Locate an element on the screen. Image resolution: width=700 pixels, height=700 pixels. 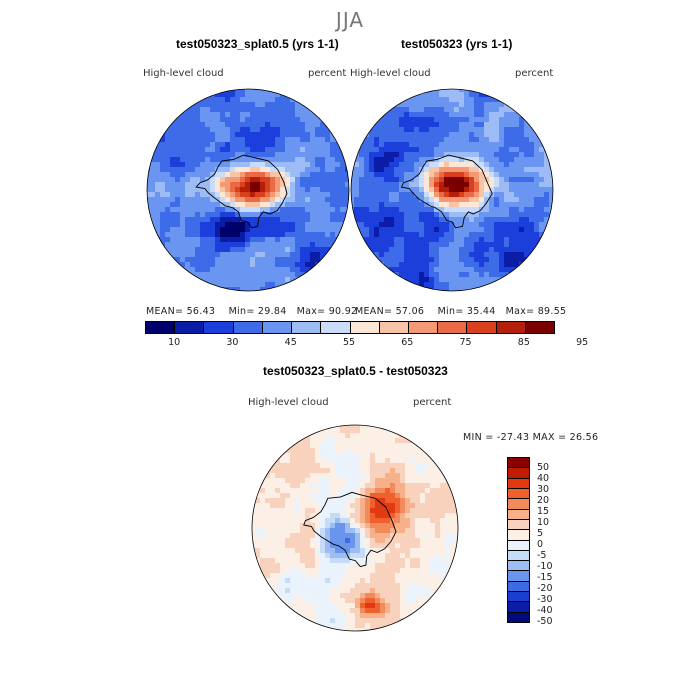
difference-colorbar-labels: 50 40 30 20 15 10 5 0 -5 -10 -15 -20 -30 -40 -50 is located at coordinates (545, 544).